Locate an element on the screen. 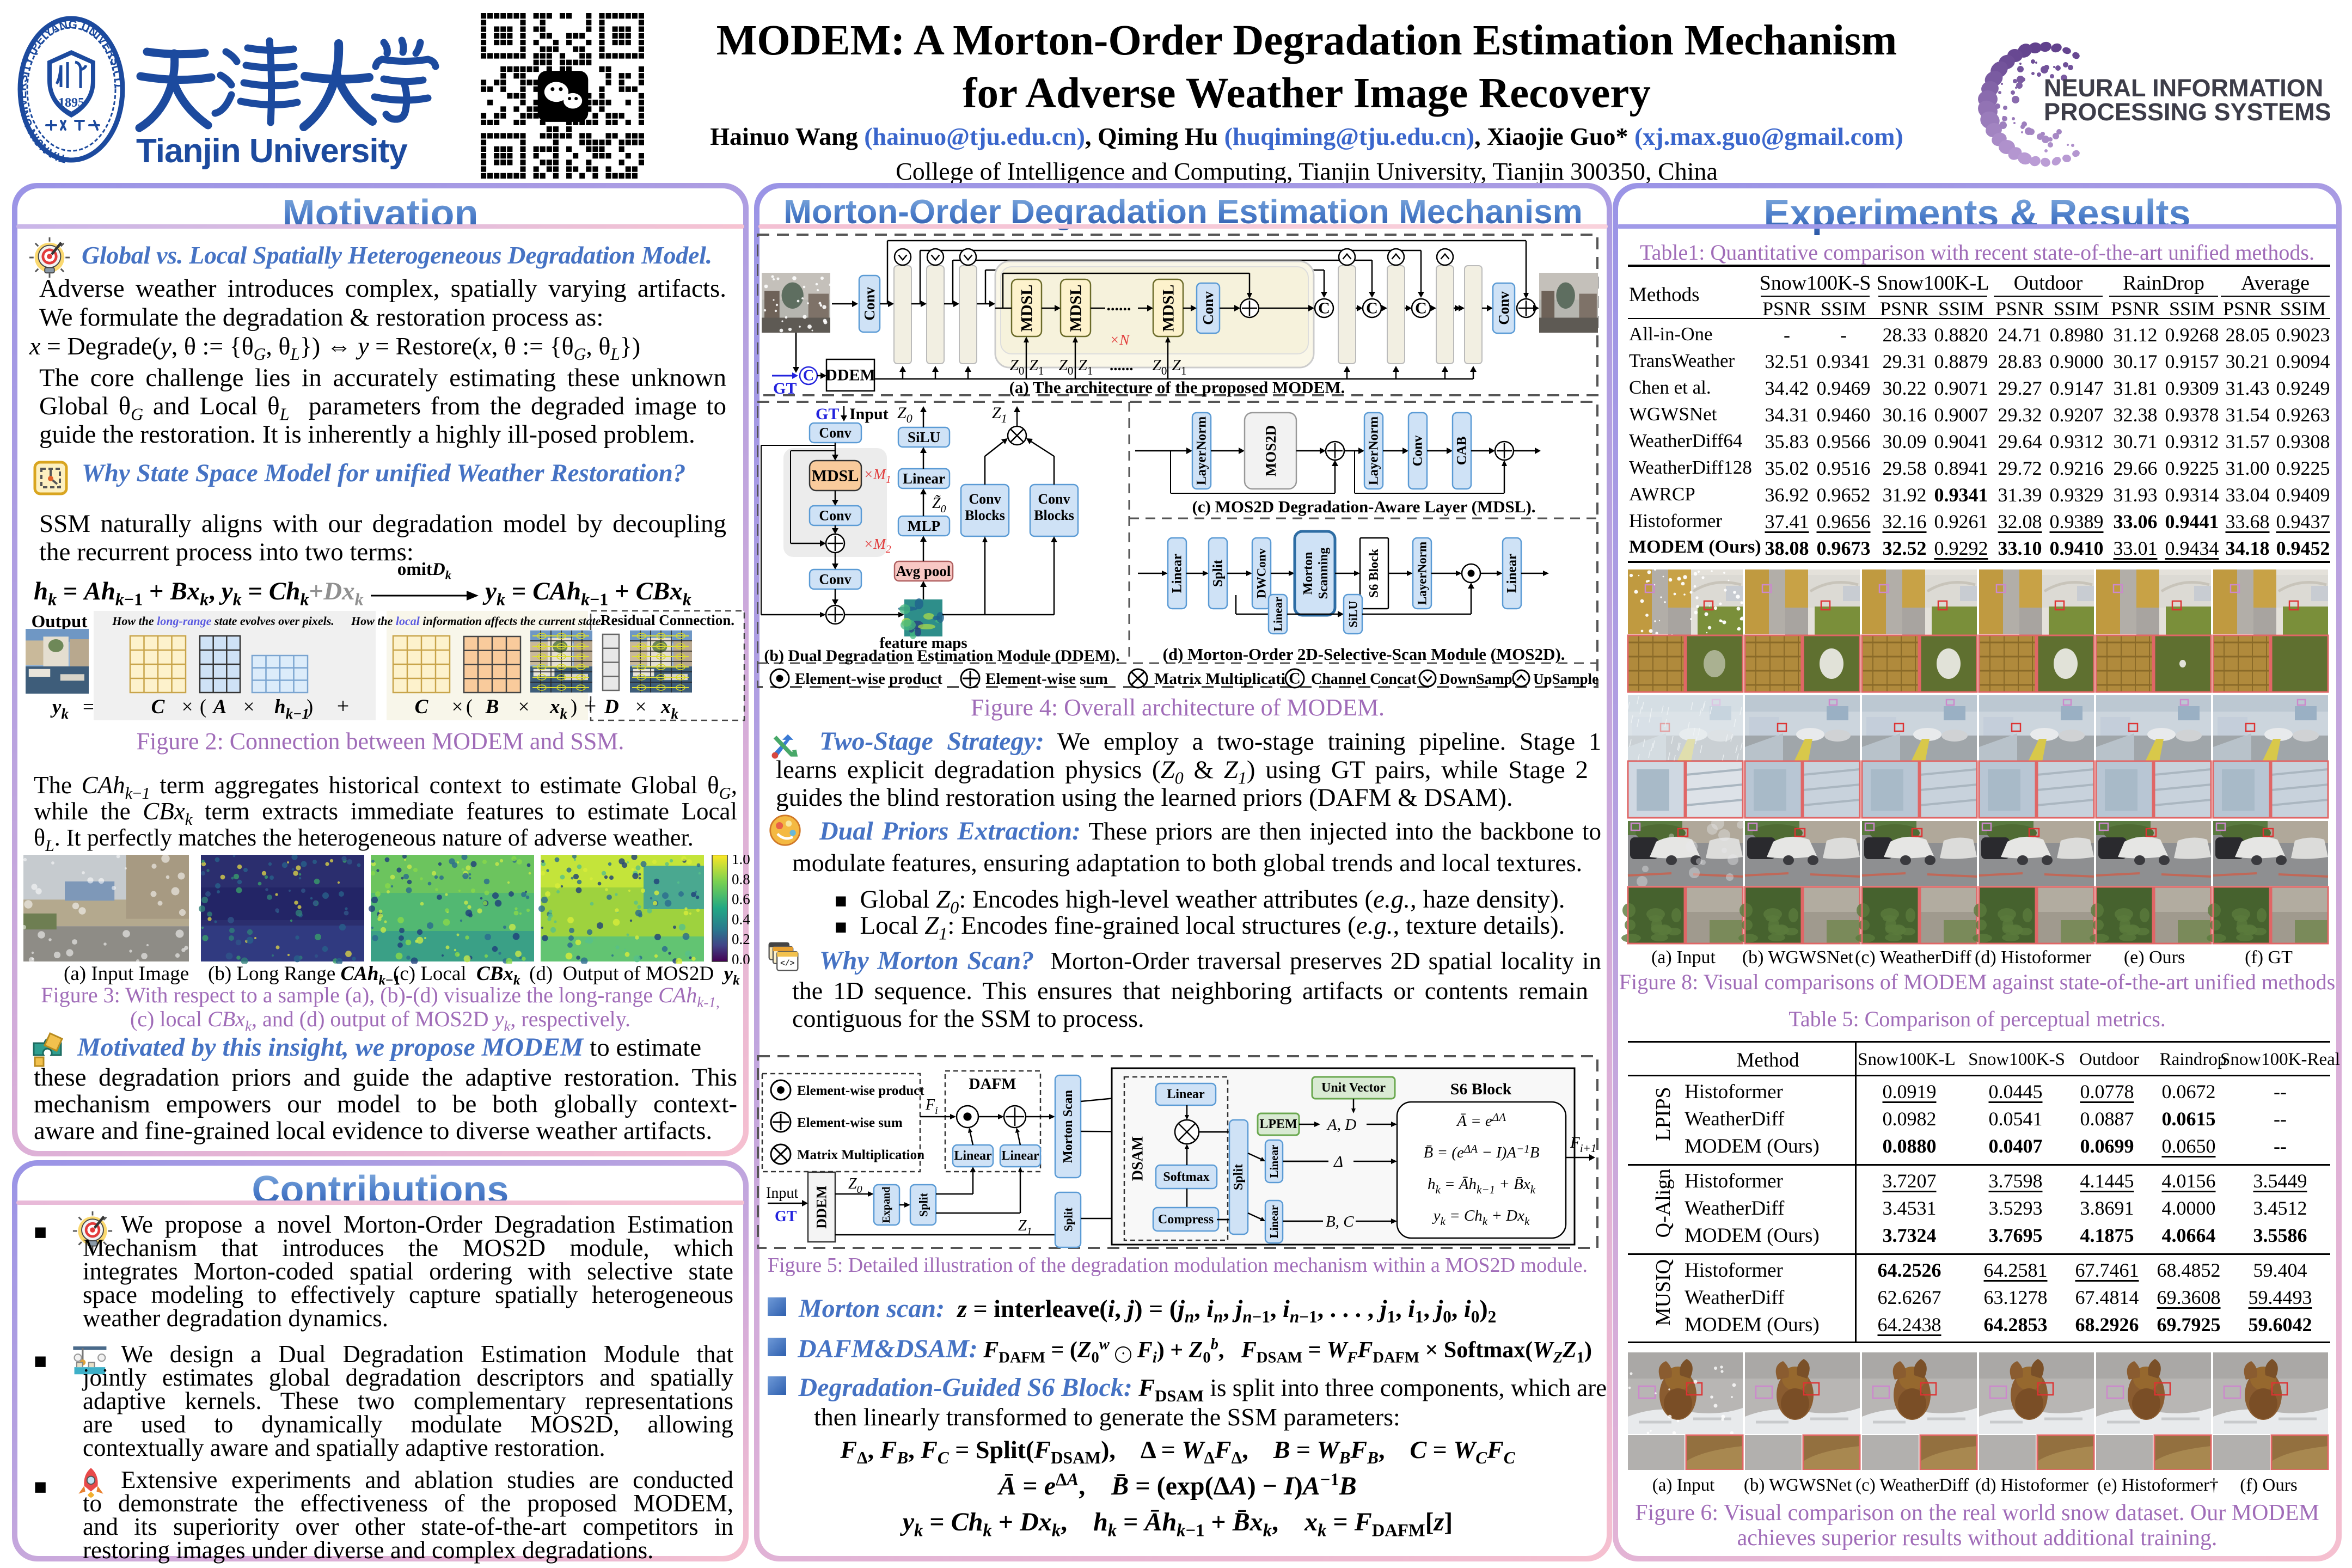 This screenshot has height=1568, width=2352. svg-text: A, D is located at coordinates (1341, 1125).